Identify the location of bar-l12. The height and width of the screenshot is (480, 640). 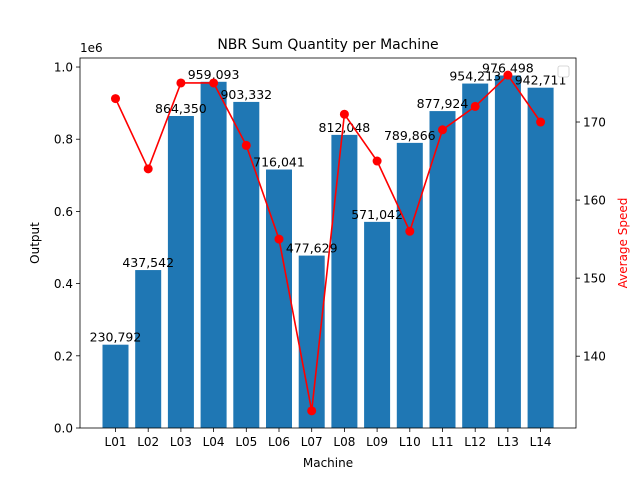
(475, 256).